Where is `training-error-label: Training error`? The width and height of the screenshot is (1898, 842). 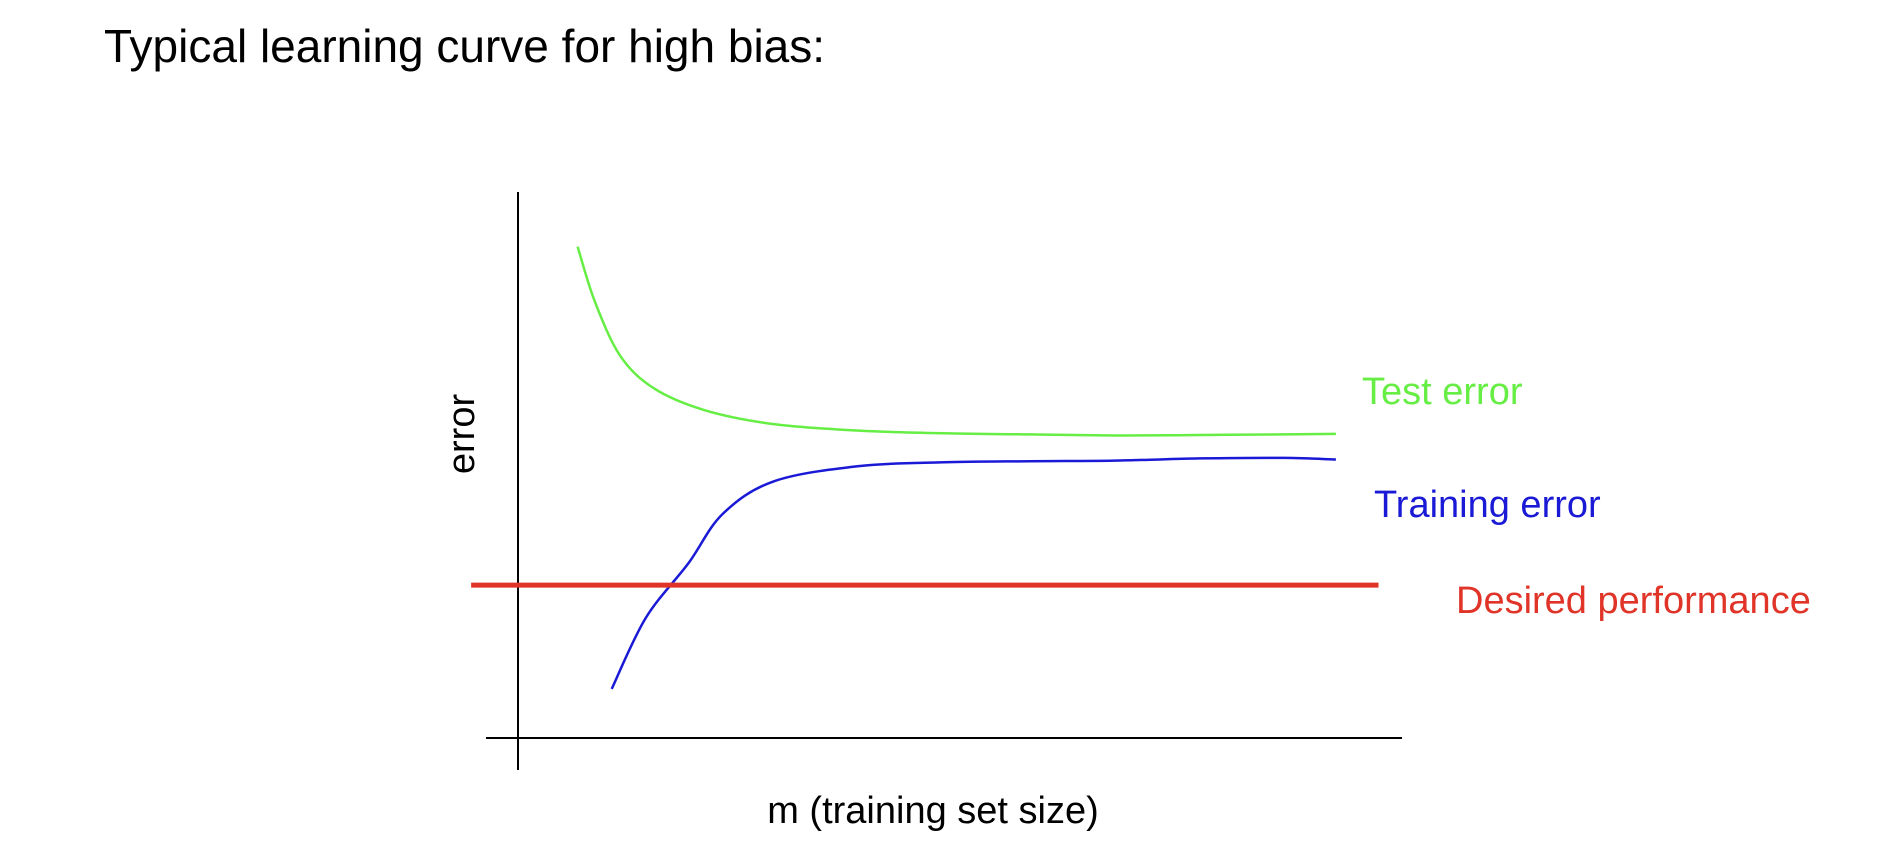 training-error-label: Training error is located at coordinates (1487, 505).